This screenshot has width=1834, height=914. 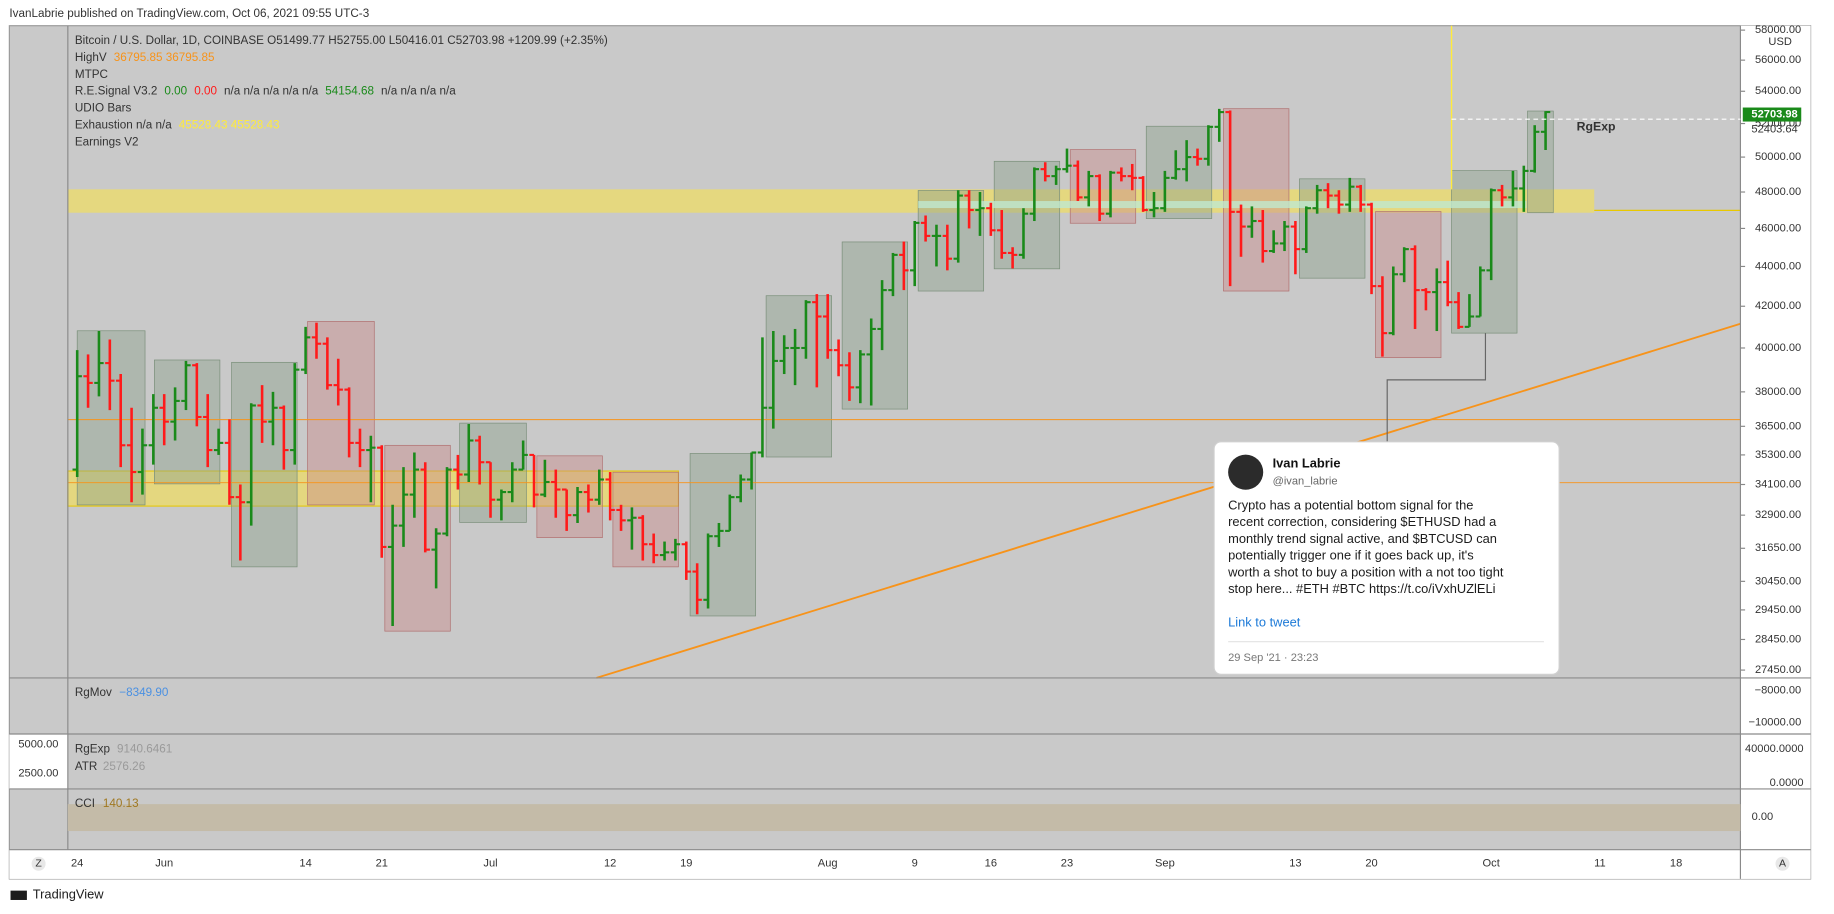 What do you see at coordinates (116, 91) in the screenshot?
I see `legend-item: R.E.Signal V3.2` at bounding box center [116, 91].